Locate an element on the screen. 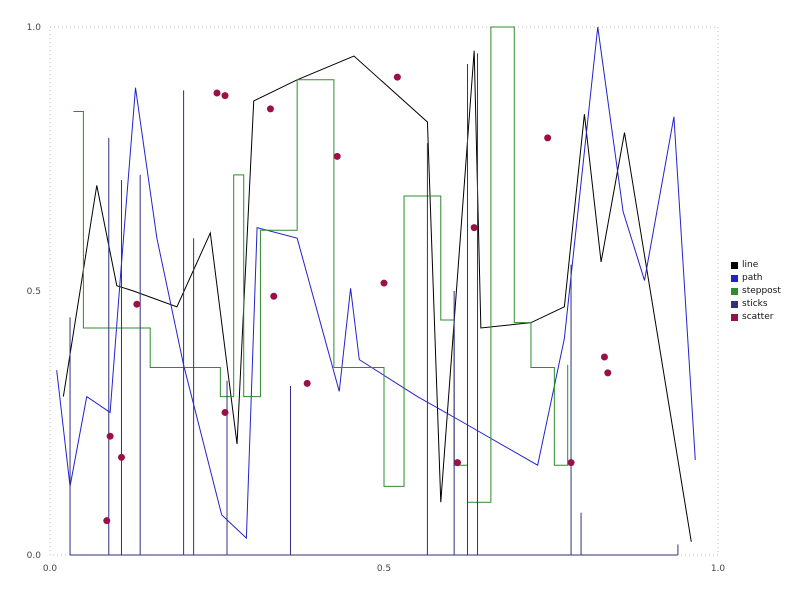 The width and height of the screenshot is (800, 600). x-tick-label: 0.0 is located at coordinates (50, 569).